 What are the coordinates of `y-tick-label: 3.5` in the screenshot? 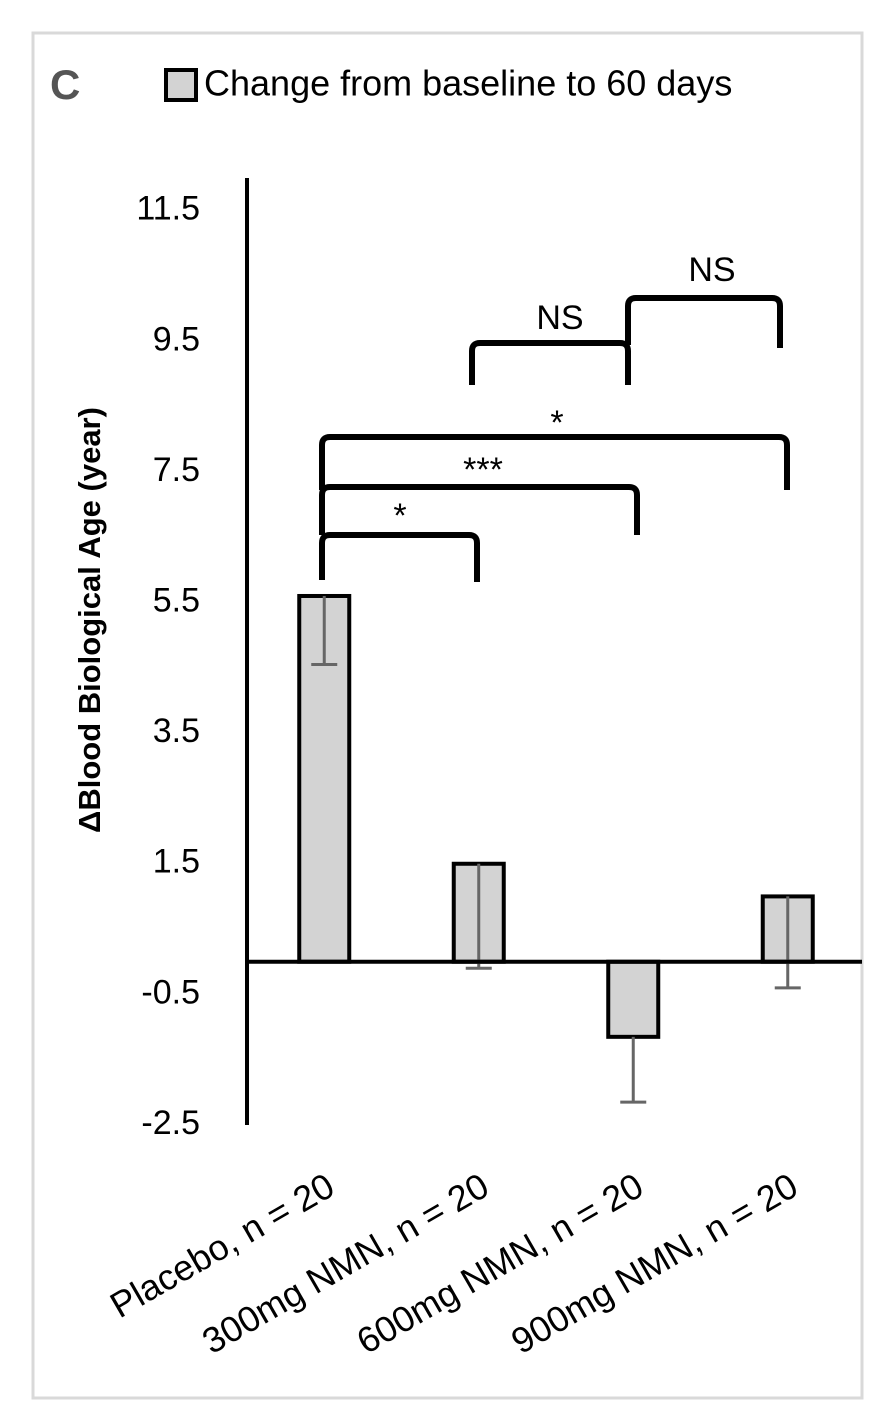 It's located at (176, 731).